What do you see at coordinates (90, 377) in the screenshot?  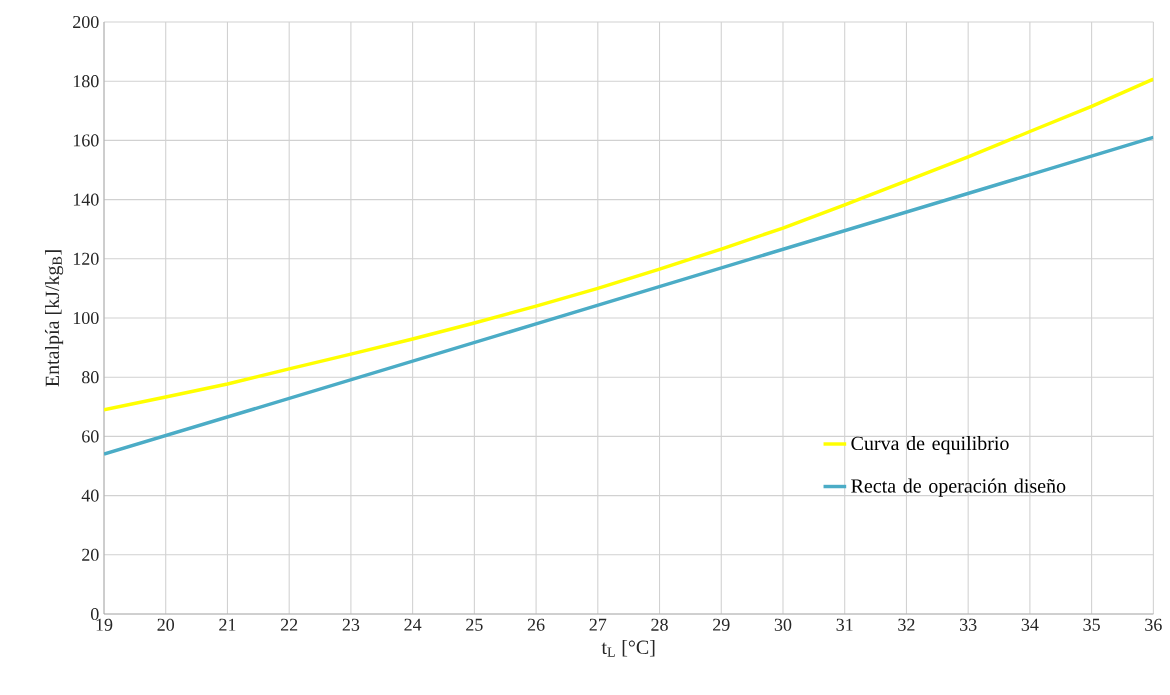 I see `y-tick-label: 80` at bounding box center [90, 377].